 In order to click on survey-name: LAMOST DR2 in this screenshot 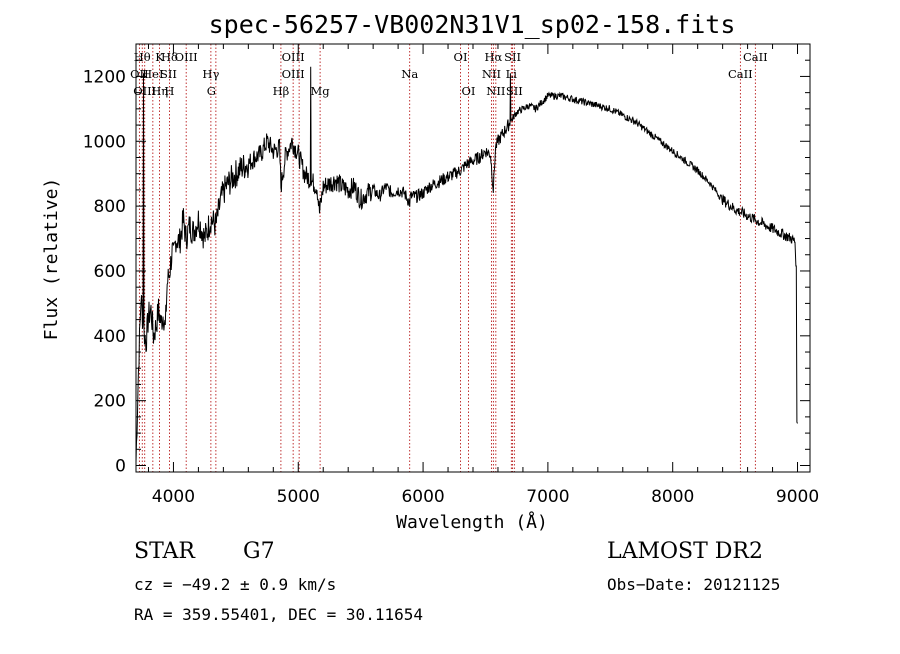, I will do `click(685, 551)`.